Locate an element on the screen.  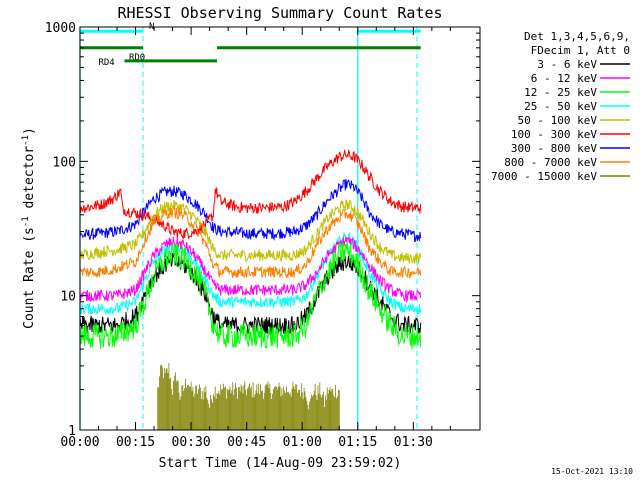
legend-entry-label: 7000 - 15000 keV is located at coordinates (544, 176).